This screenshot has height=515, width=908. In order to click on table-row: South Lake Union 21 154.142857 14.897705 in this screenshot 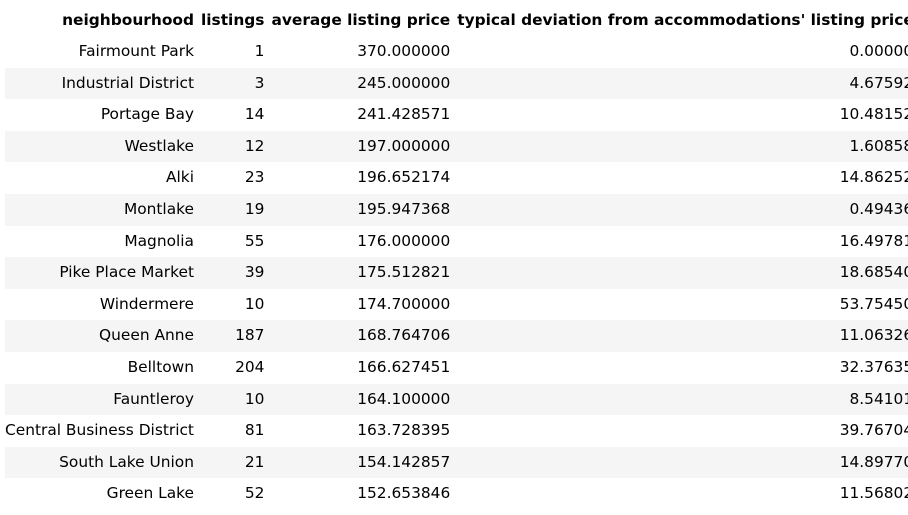, I will do `click(456, 462)`.